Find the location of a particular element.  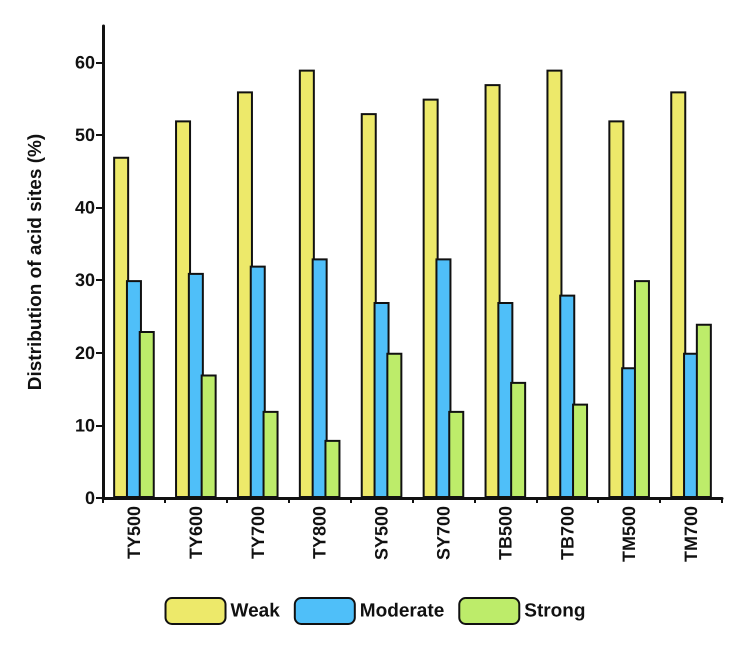

x-tick-label: SY700 is located at coordinates (443, 533).